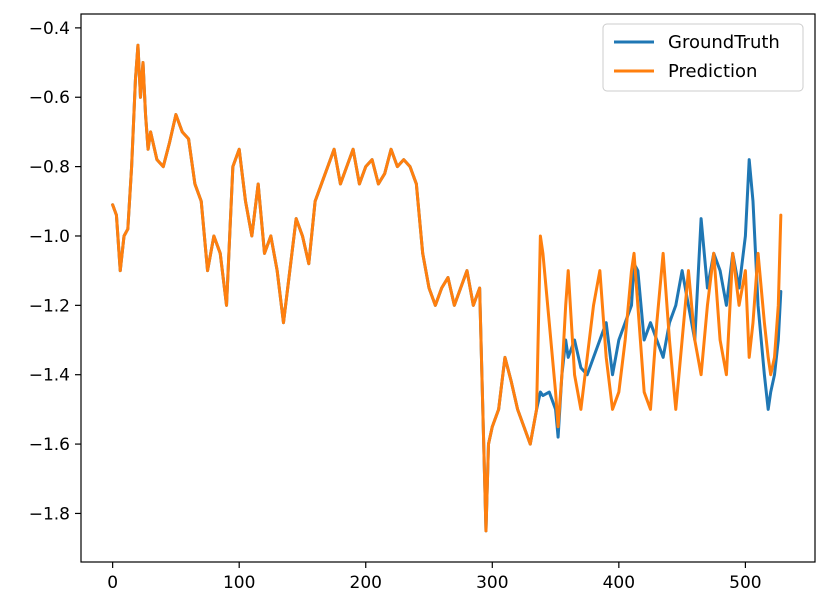 Image resolution: width=830 pixels, height=612 pixels. What do you see at coordinates (49, 514) in the screenshot?
I see `y-tick-label: −1.8` at bounding box center [49, 514].